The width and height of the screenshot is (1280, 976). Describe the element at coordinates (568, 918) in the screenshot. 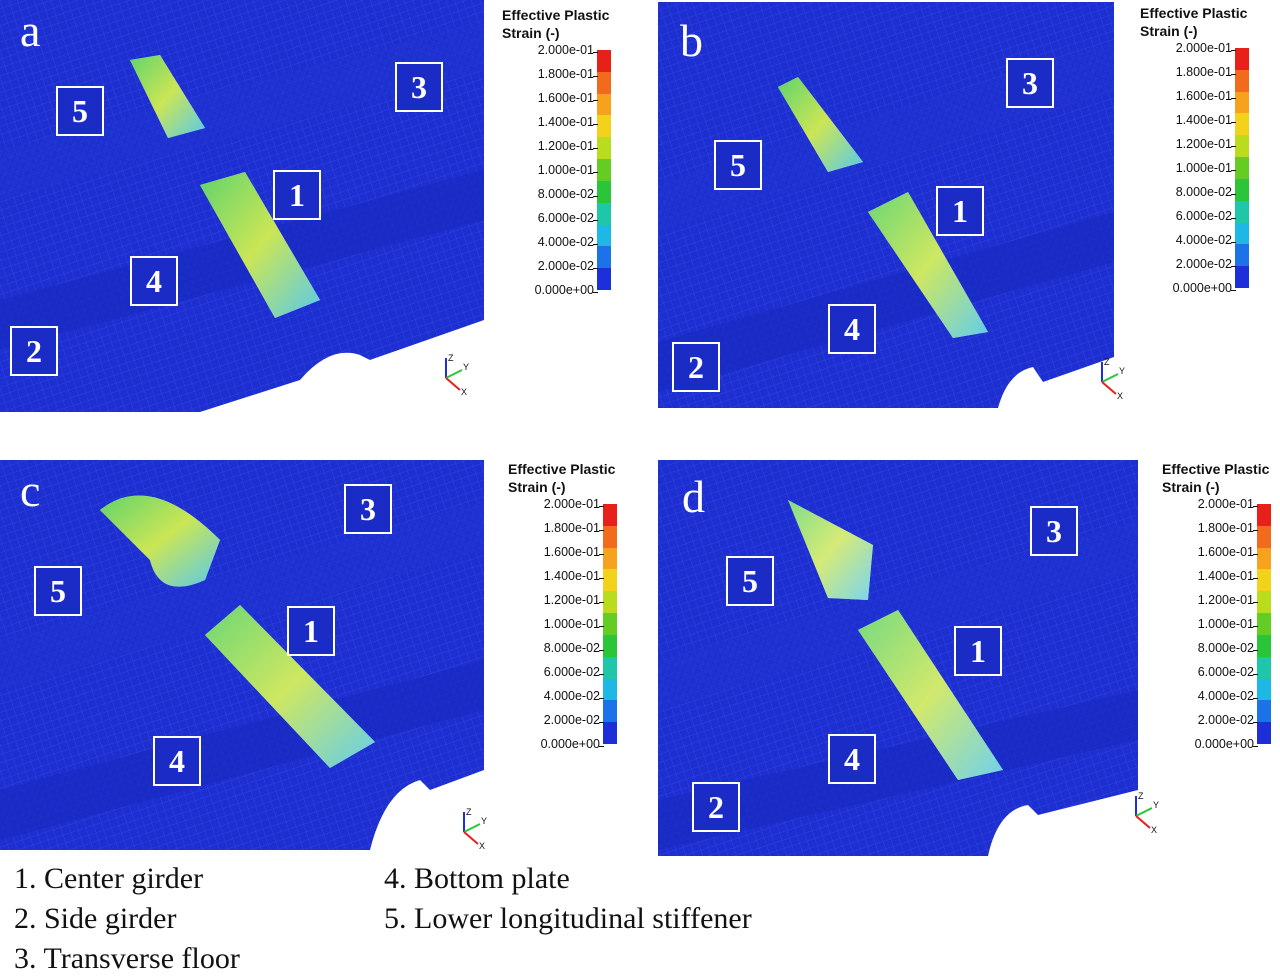

I see `caption-lower-longitudinal-stiffener: 5. Lower longitudinal stiffener` at that location.